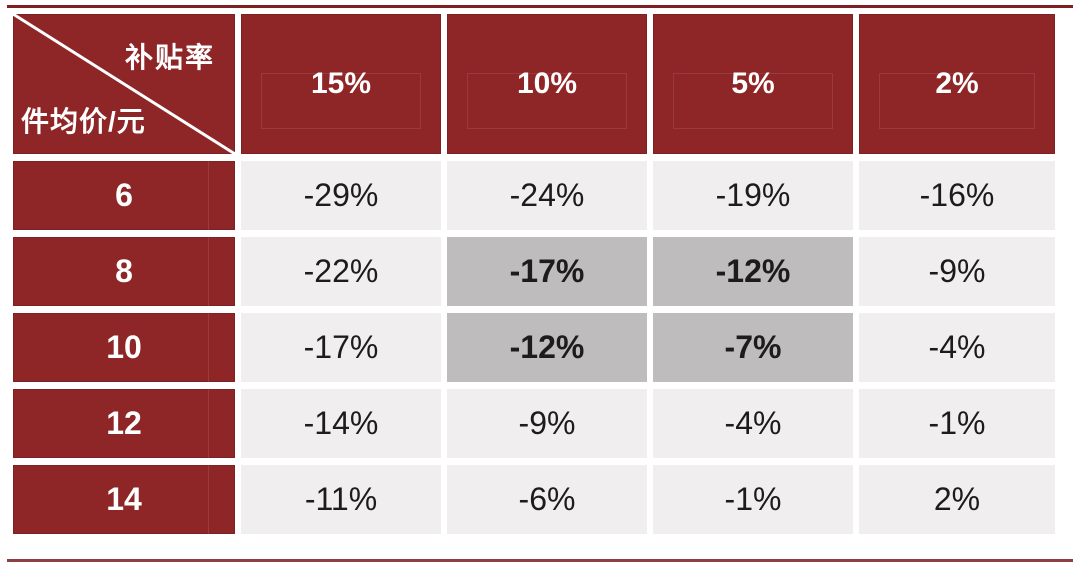 The image size is (1080, 573). What do you see at coordinates (341, 195) in the screenshot?
I see `table-cell-r0c0: -29%` at bounding box center [341, 195].